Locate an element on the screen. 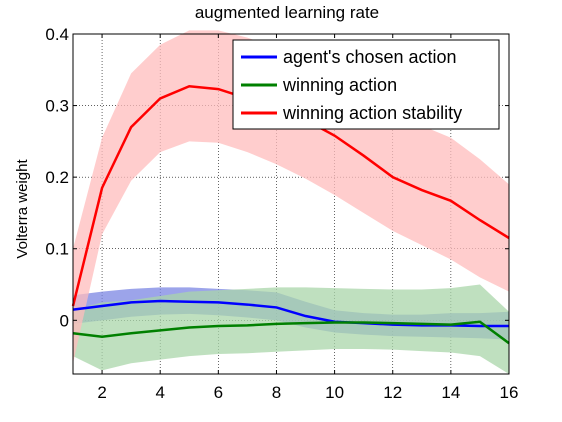 The image size is (562, 422). y-tick-label-2: 0.2 is located at coordinates (57, 177).